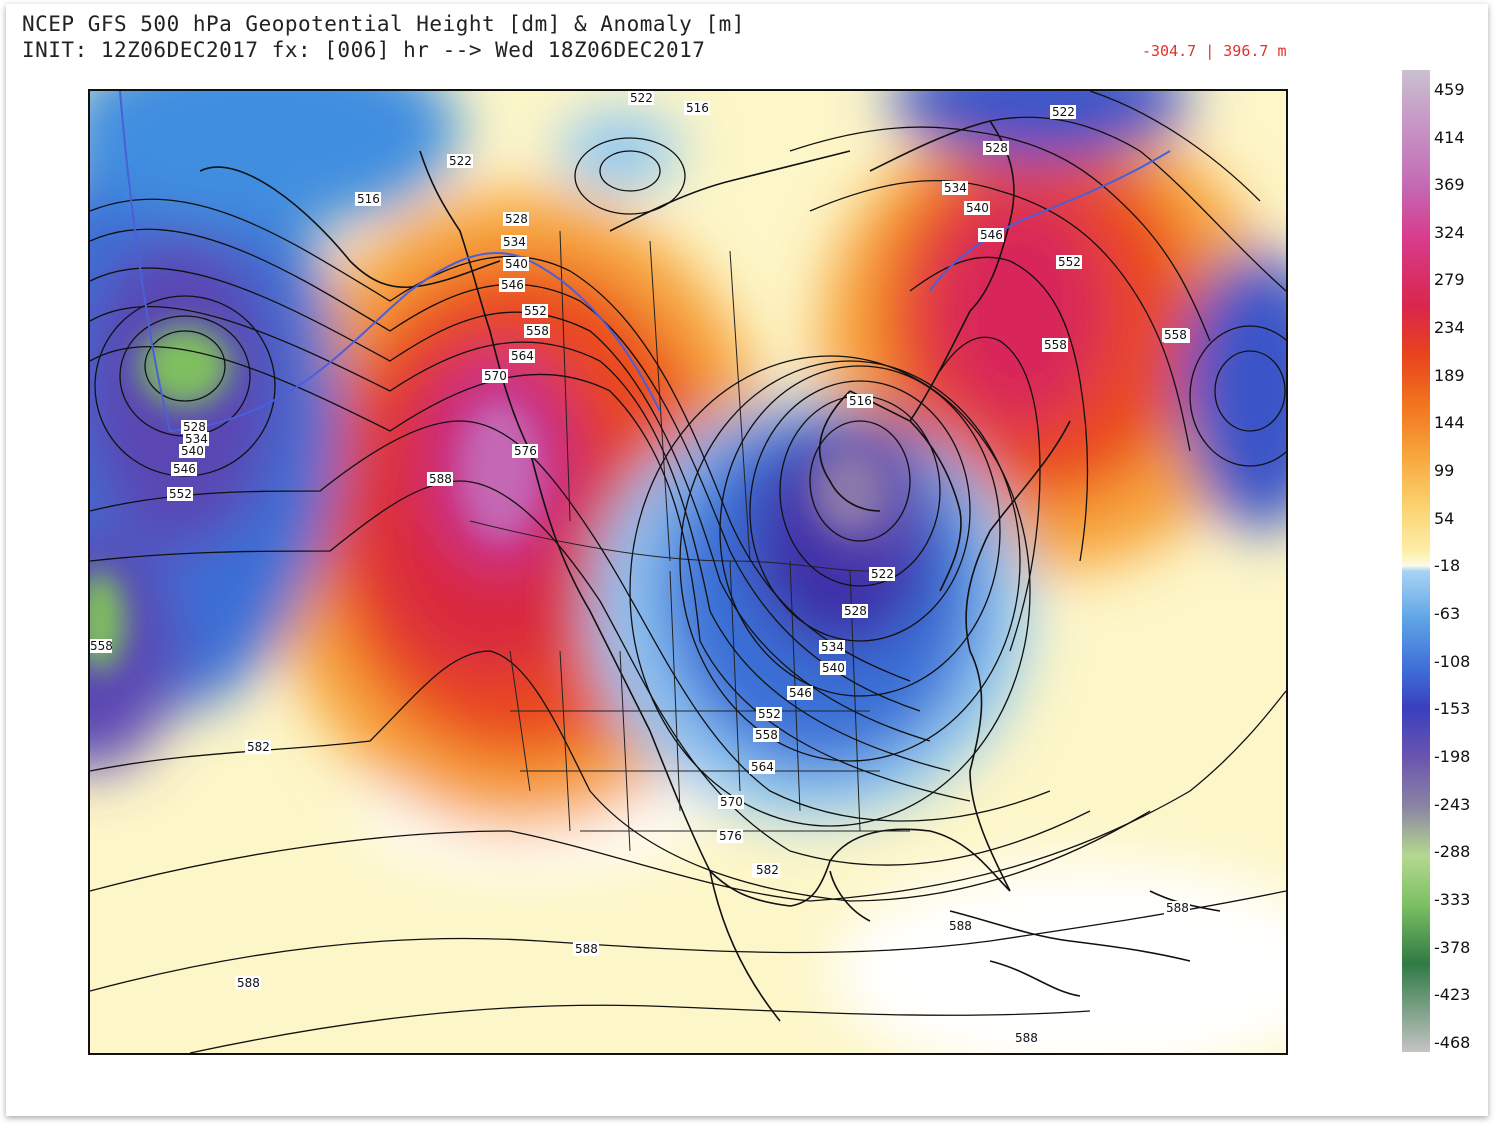 The image size is (1498, 1131). Describe the element at coordinates (1447, 565) in the screenshot. I see `colorbar-tick: -18` at that location.